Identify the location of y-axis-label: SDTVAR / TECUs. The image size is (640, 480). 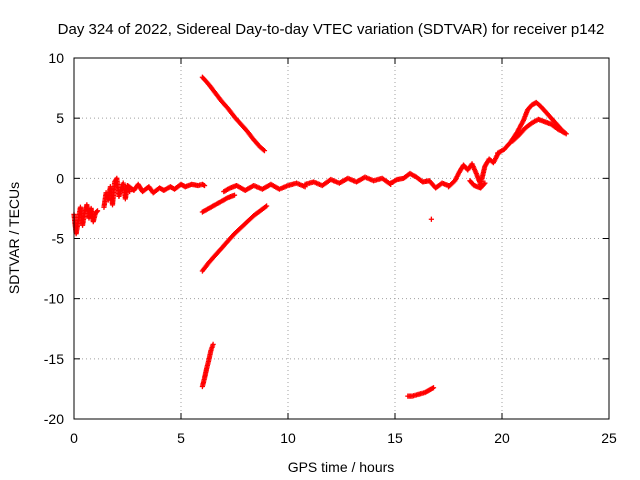
(14, 238).